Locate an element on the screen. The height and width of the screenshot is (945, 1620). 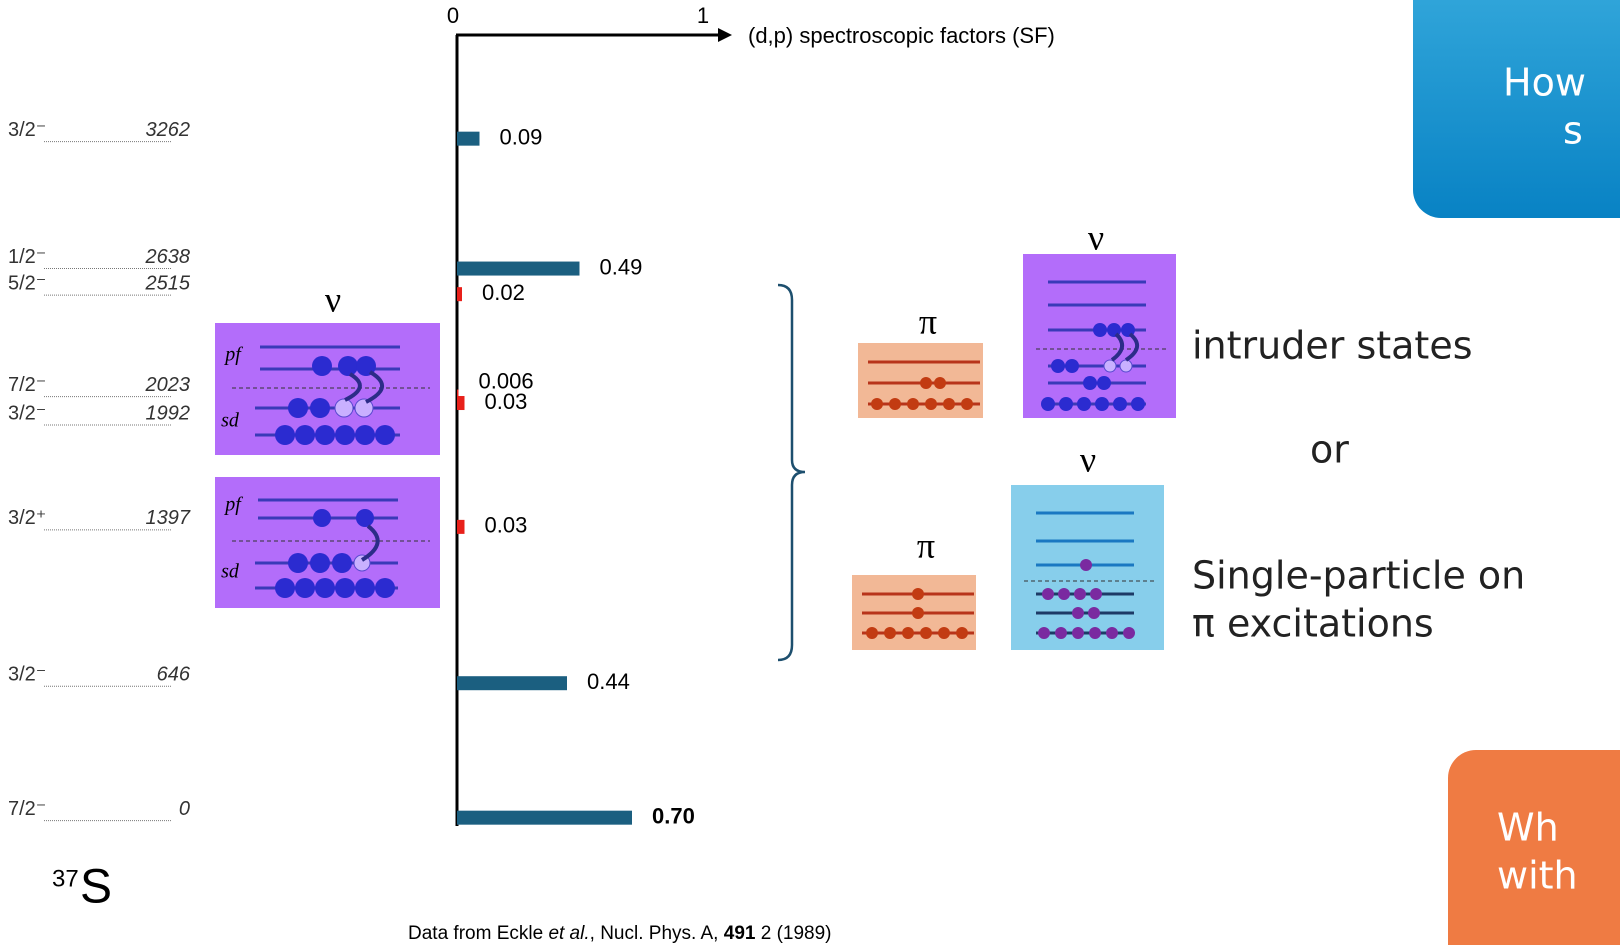
annotation: π excitations is located at coordinates (1313, 624).